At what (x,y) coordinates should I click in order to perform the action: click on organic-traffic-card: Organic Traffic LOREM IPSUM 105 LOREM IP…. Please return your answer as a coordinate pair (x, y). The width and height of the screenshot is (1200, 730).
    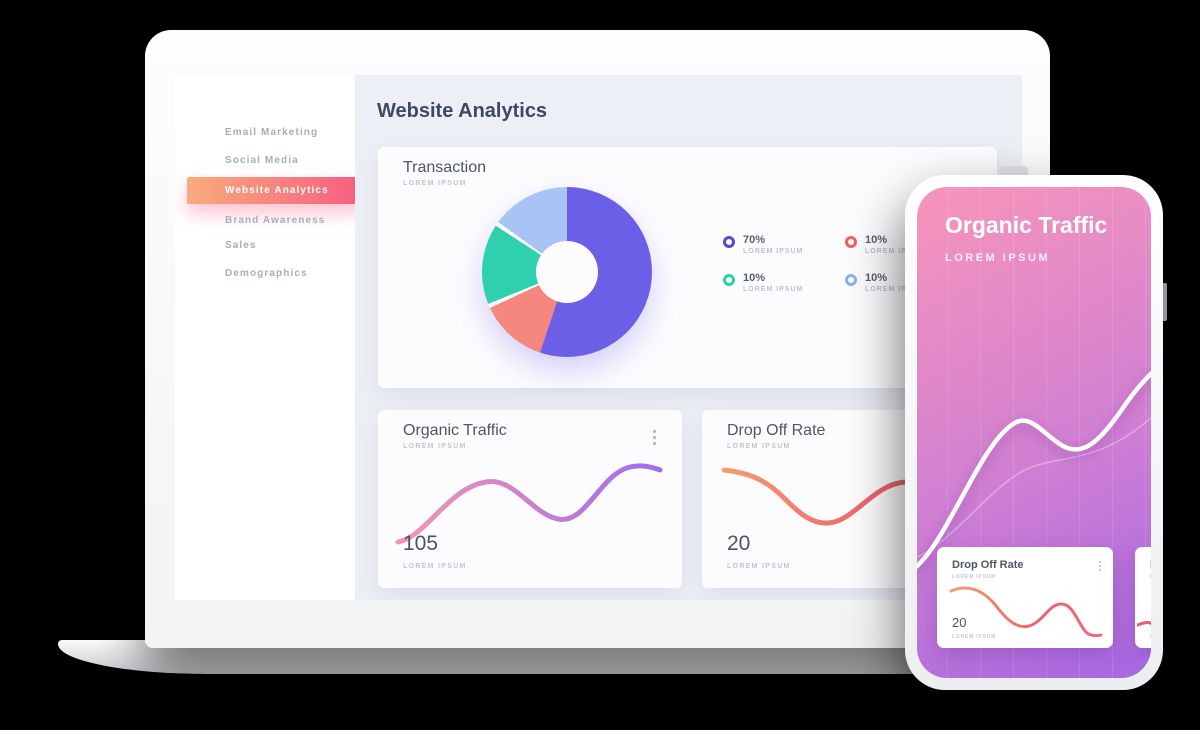
    Looking at the image, I should click on (530, 499).